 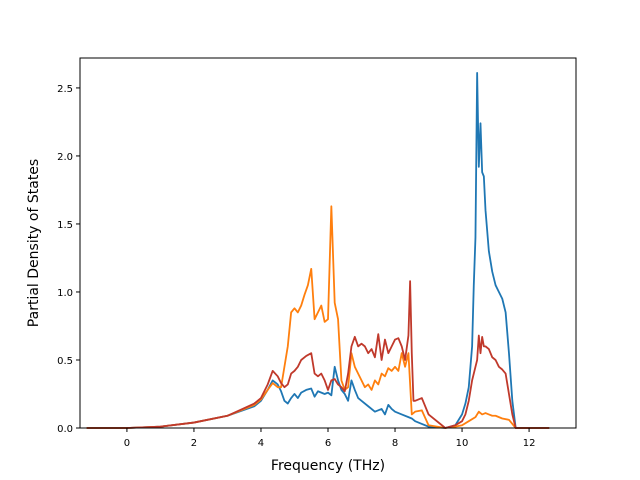 I want to click on x-tick-label: 0, so click(x=127, y=443).